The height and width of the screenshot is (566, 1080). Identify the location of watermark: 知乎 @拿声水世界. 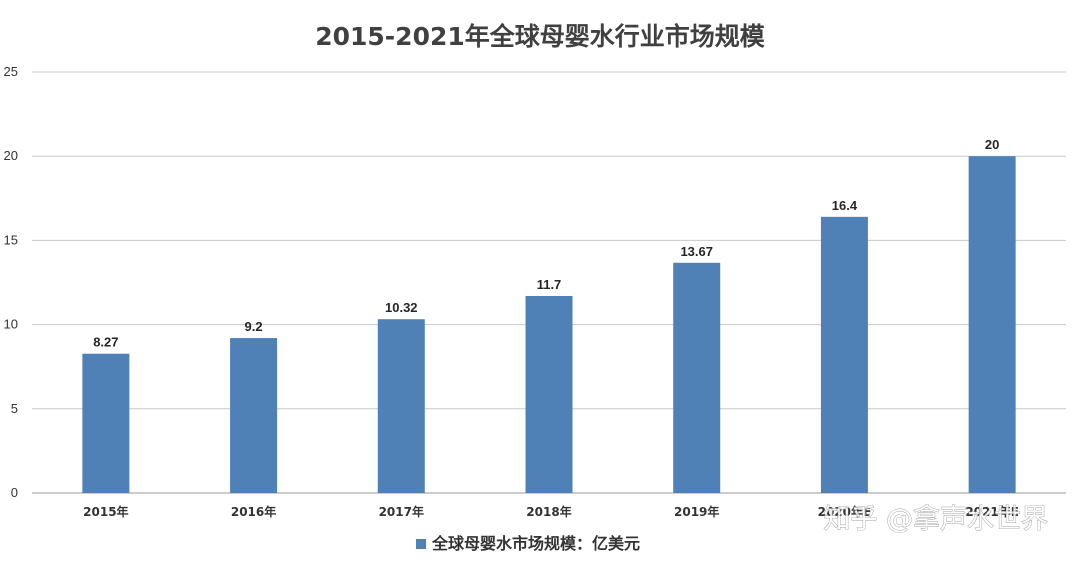
(938, 519).